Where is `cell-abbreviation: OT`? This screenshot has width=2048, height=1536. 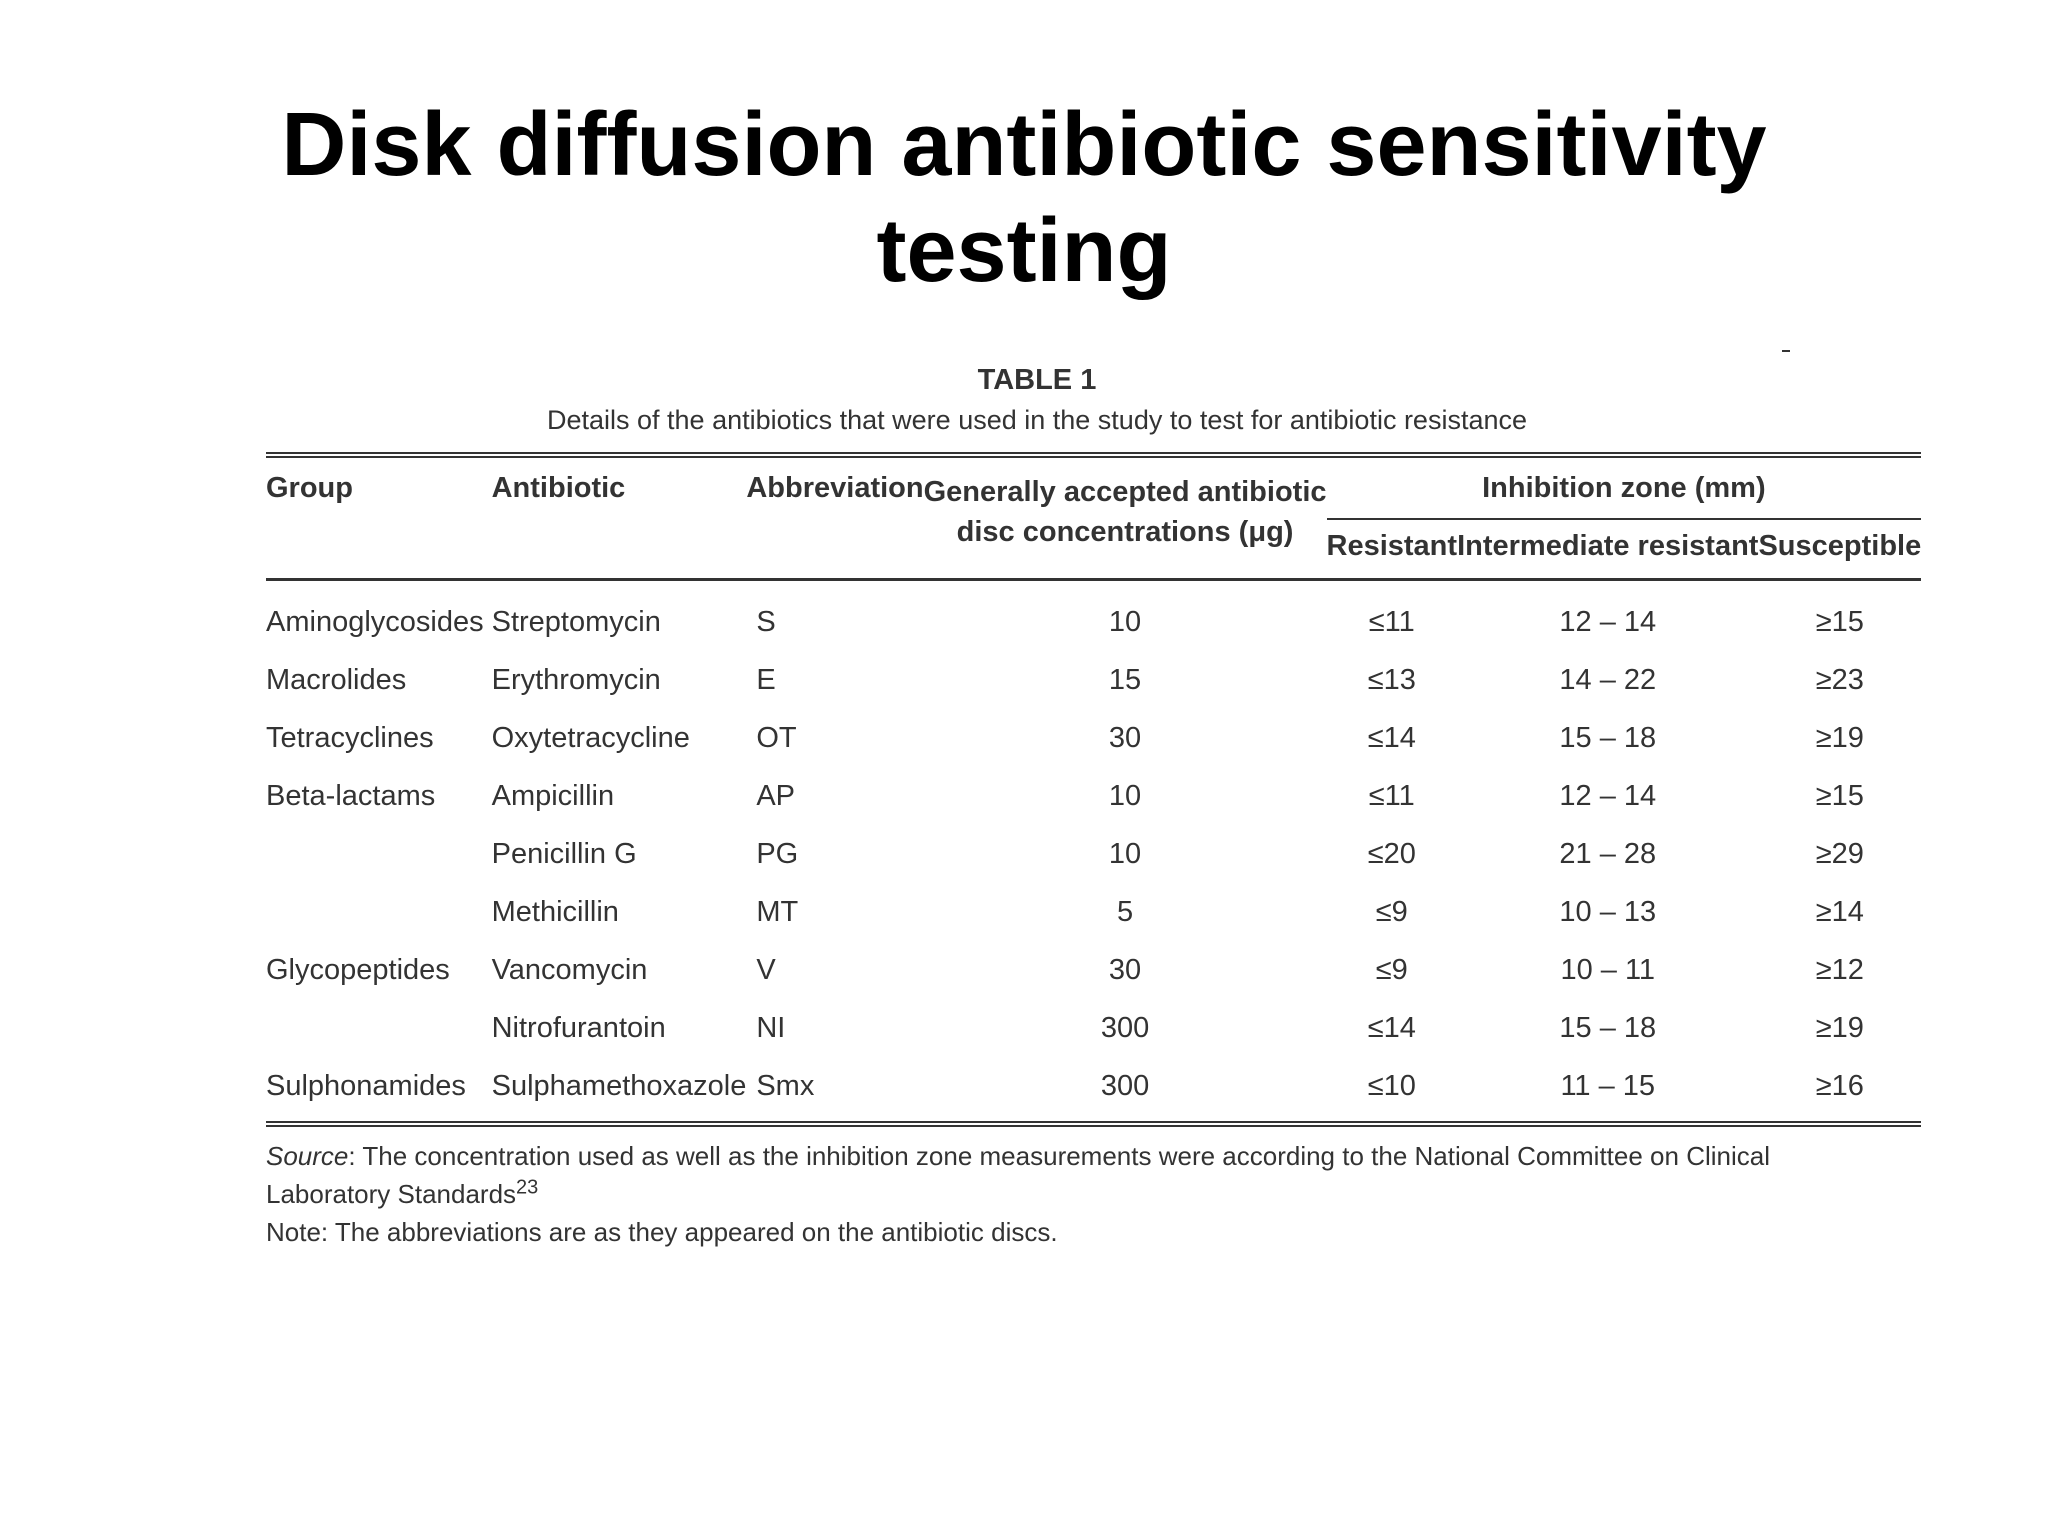
cell-abbreviation: OT is located at coordinates (776, 737).